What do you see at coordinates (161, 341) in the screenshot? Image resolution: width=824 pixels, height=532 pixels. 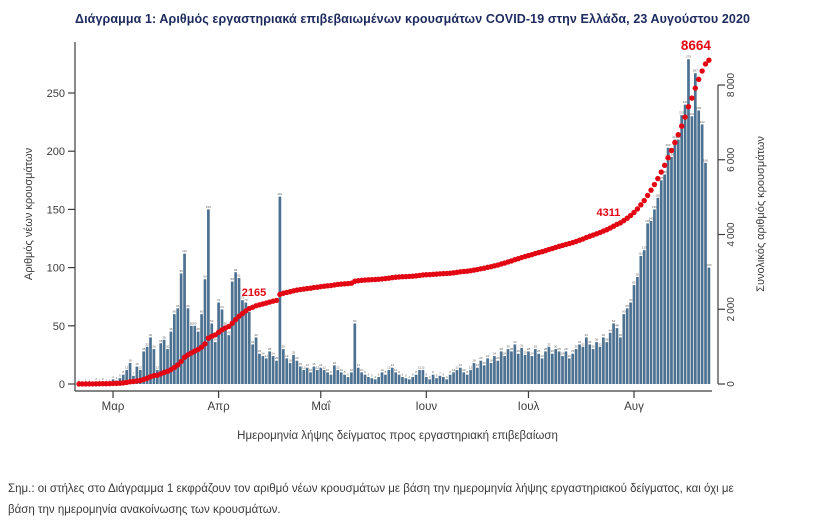 I see `bar-value-label: 35` at bounding box center [161, 341].